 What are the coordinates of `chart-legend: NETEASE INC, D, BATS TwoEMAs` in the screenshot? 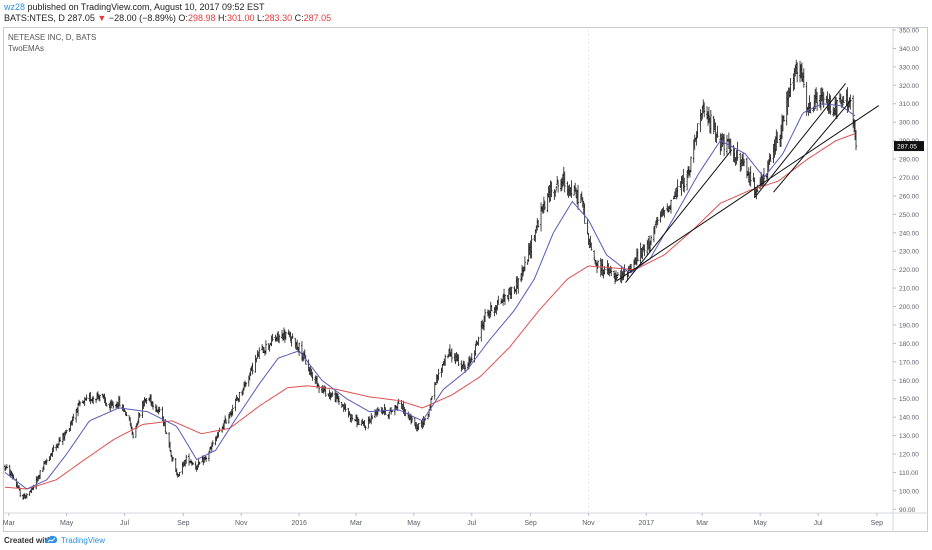 It's located at (52, 43).